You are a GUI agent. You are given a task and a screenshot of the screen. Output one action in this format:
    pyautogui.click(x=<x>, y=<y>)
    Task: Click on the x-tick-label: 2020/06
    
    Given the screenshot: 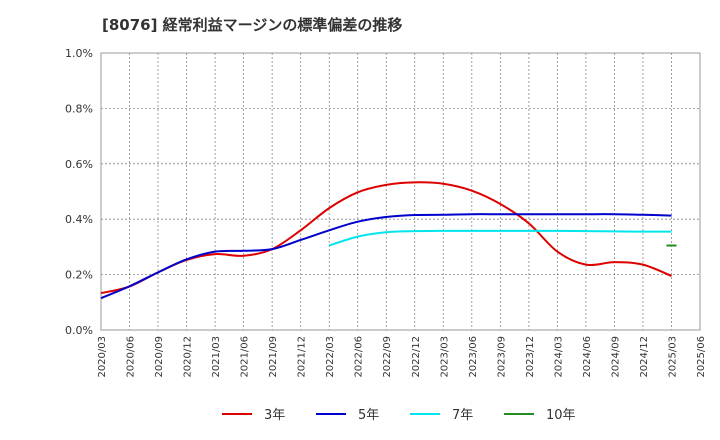 What is the action you would take?
    pyautogui.click(x=131, y=357)
    